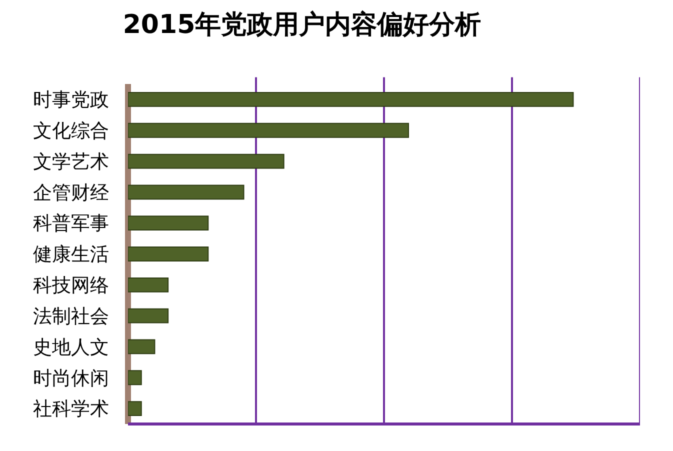 This screenshot has height=451, width=673. What do you see at coordinates (71, 193) in the screenshot?
I see `y-tick-label: 企管财经` at bounding box center [71, 193].